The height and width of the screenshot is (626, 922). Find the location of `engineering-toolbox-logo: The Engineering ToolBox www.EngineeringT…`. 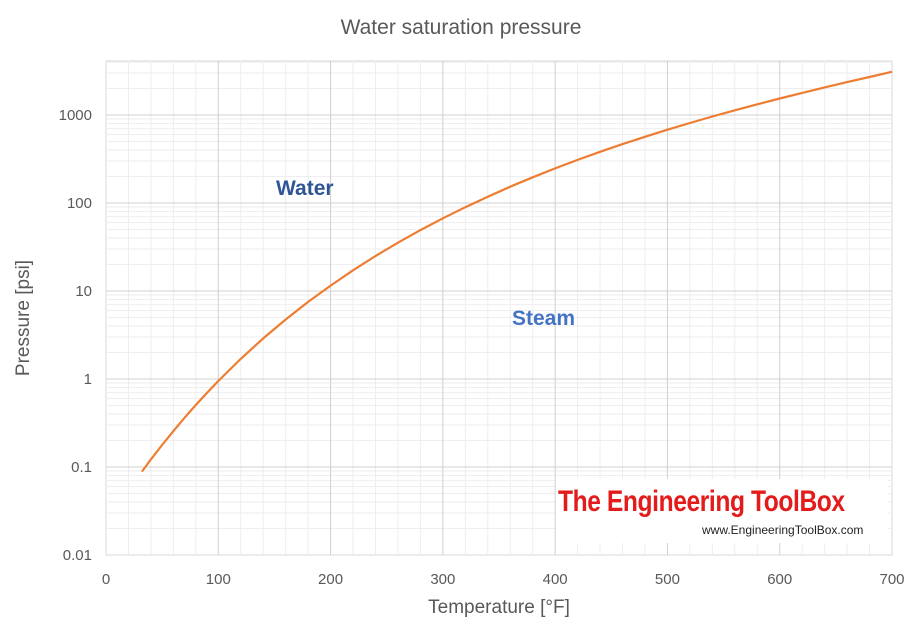

engineering-toolbox-logo: The Engineering ToolBox www.EngineeringT… is located at coordinates (722, 511).